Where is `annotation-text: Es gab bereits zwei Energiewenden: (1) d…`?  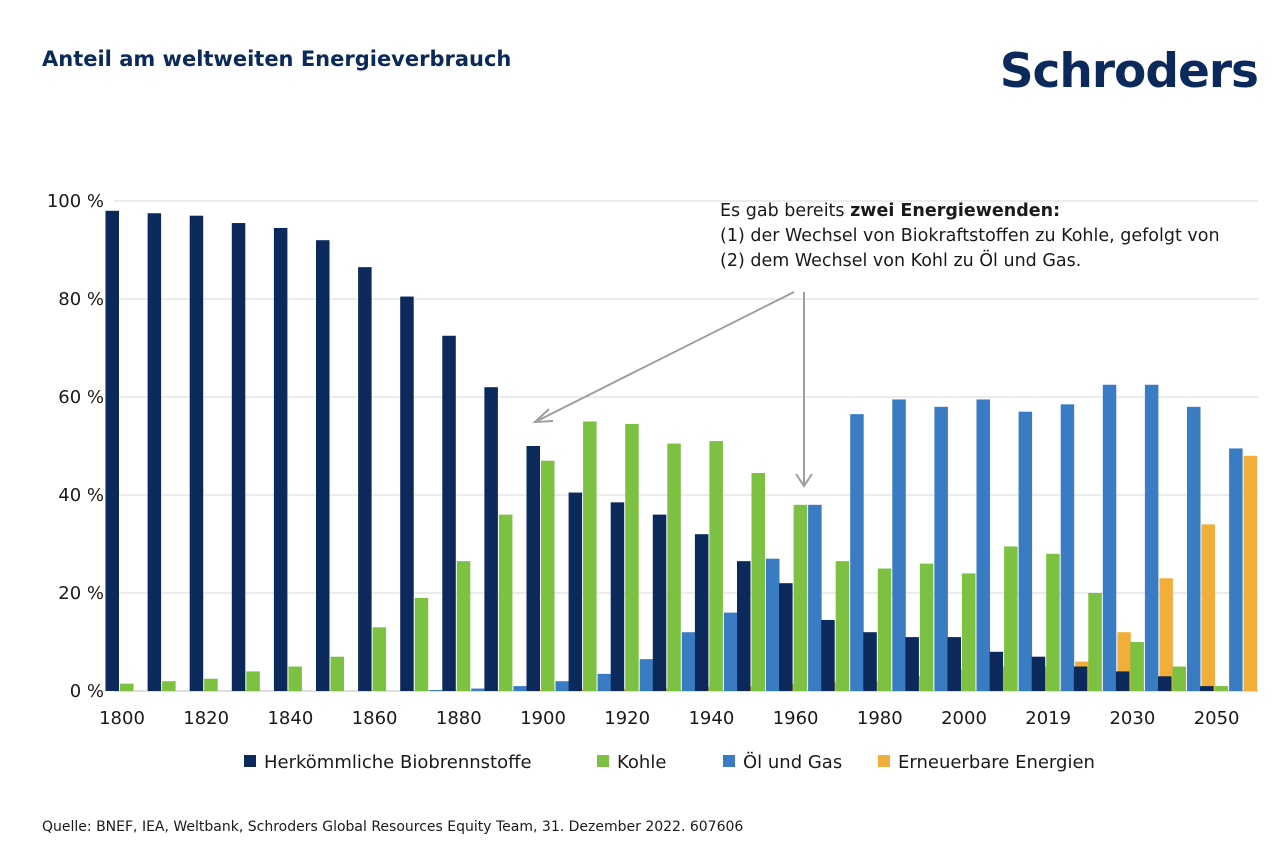
annotation-text: Es gab bereits zwei Energiewenden: (1) d… is located at coordinates (970, 236).